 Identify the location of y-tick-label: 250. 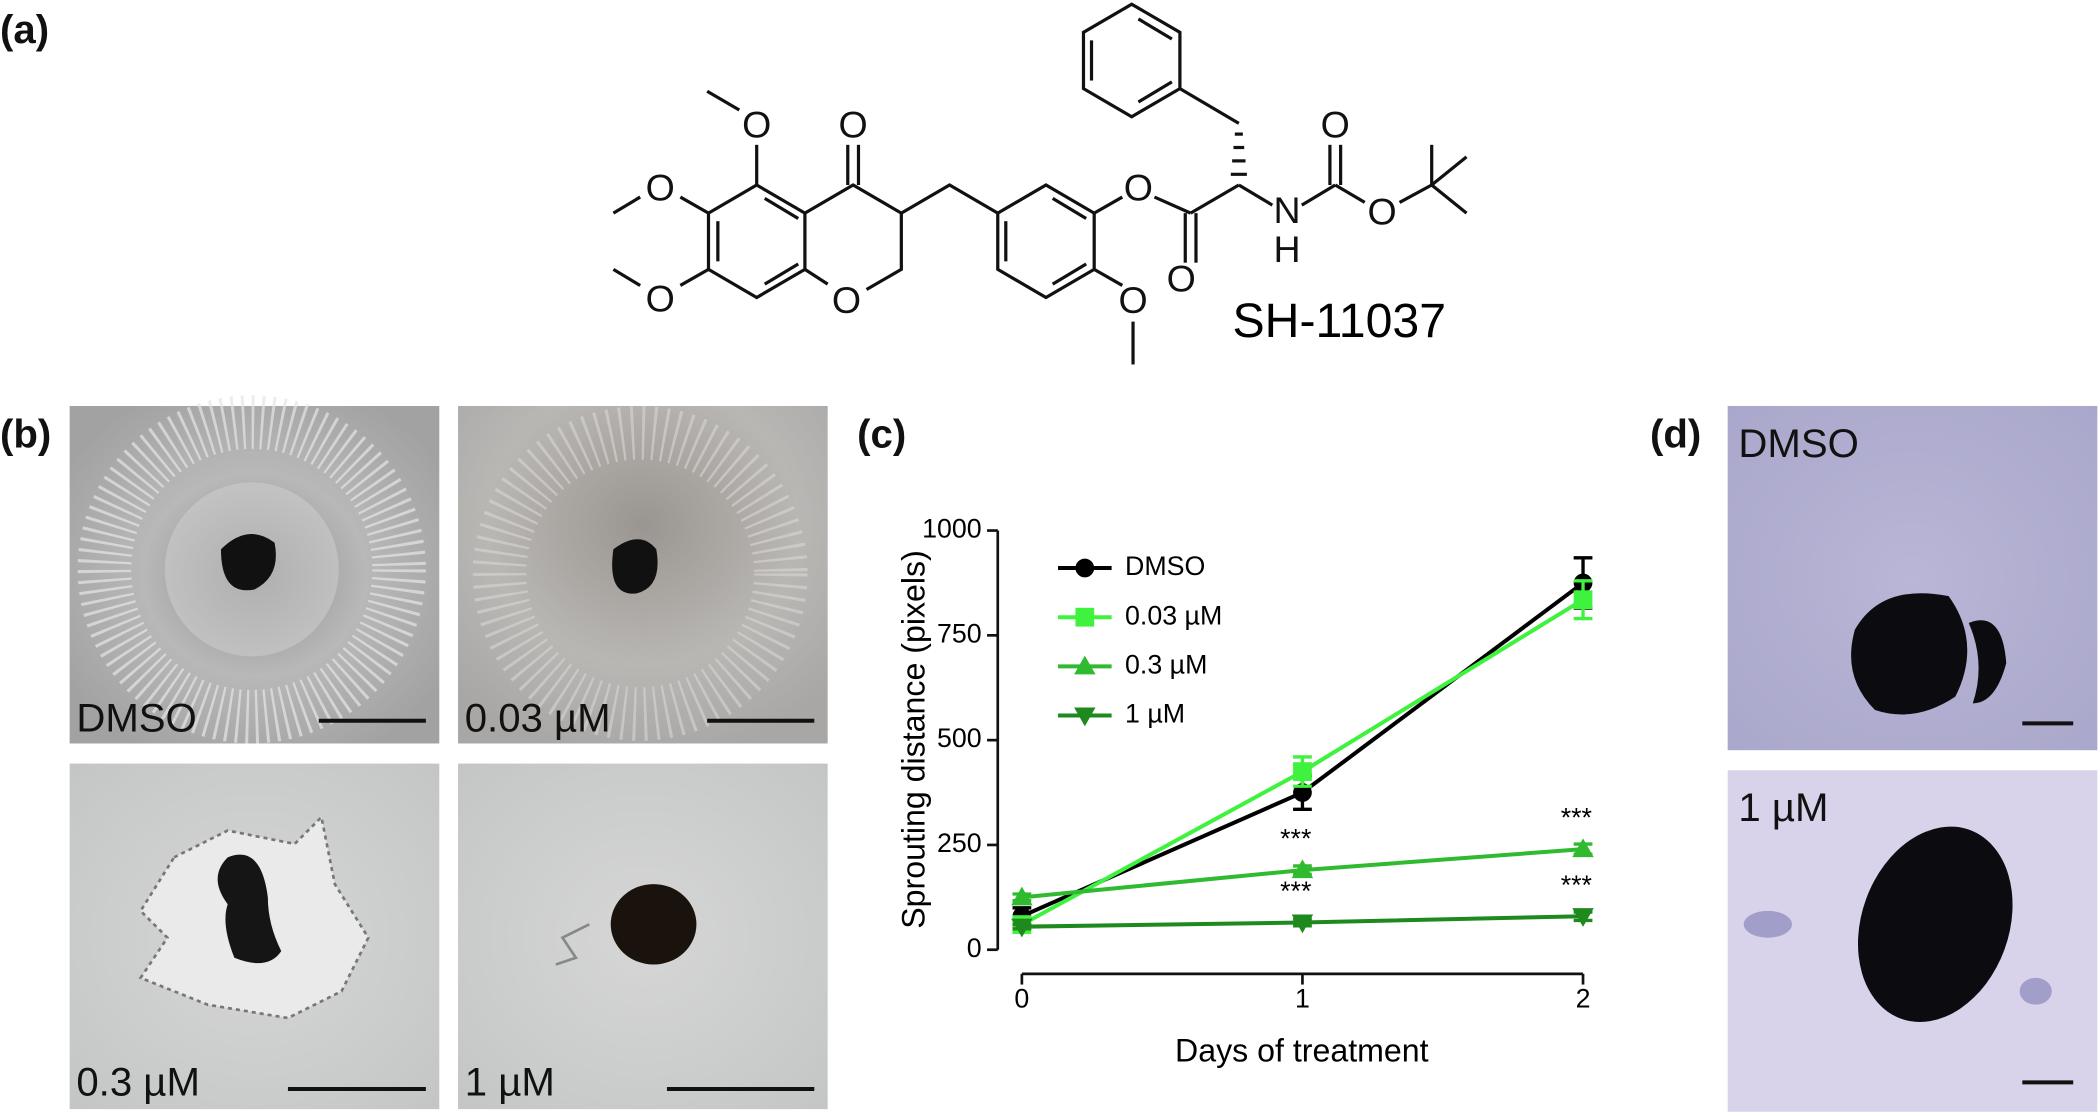
(959, 843).